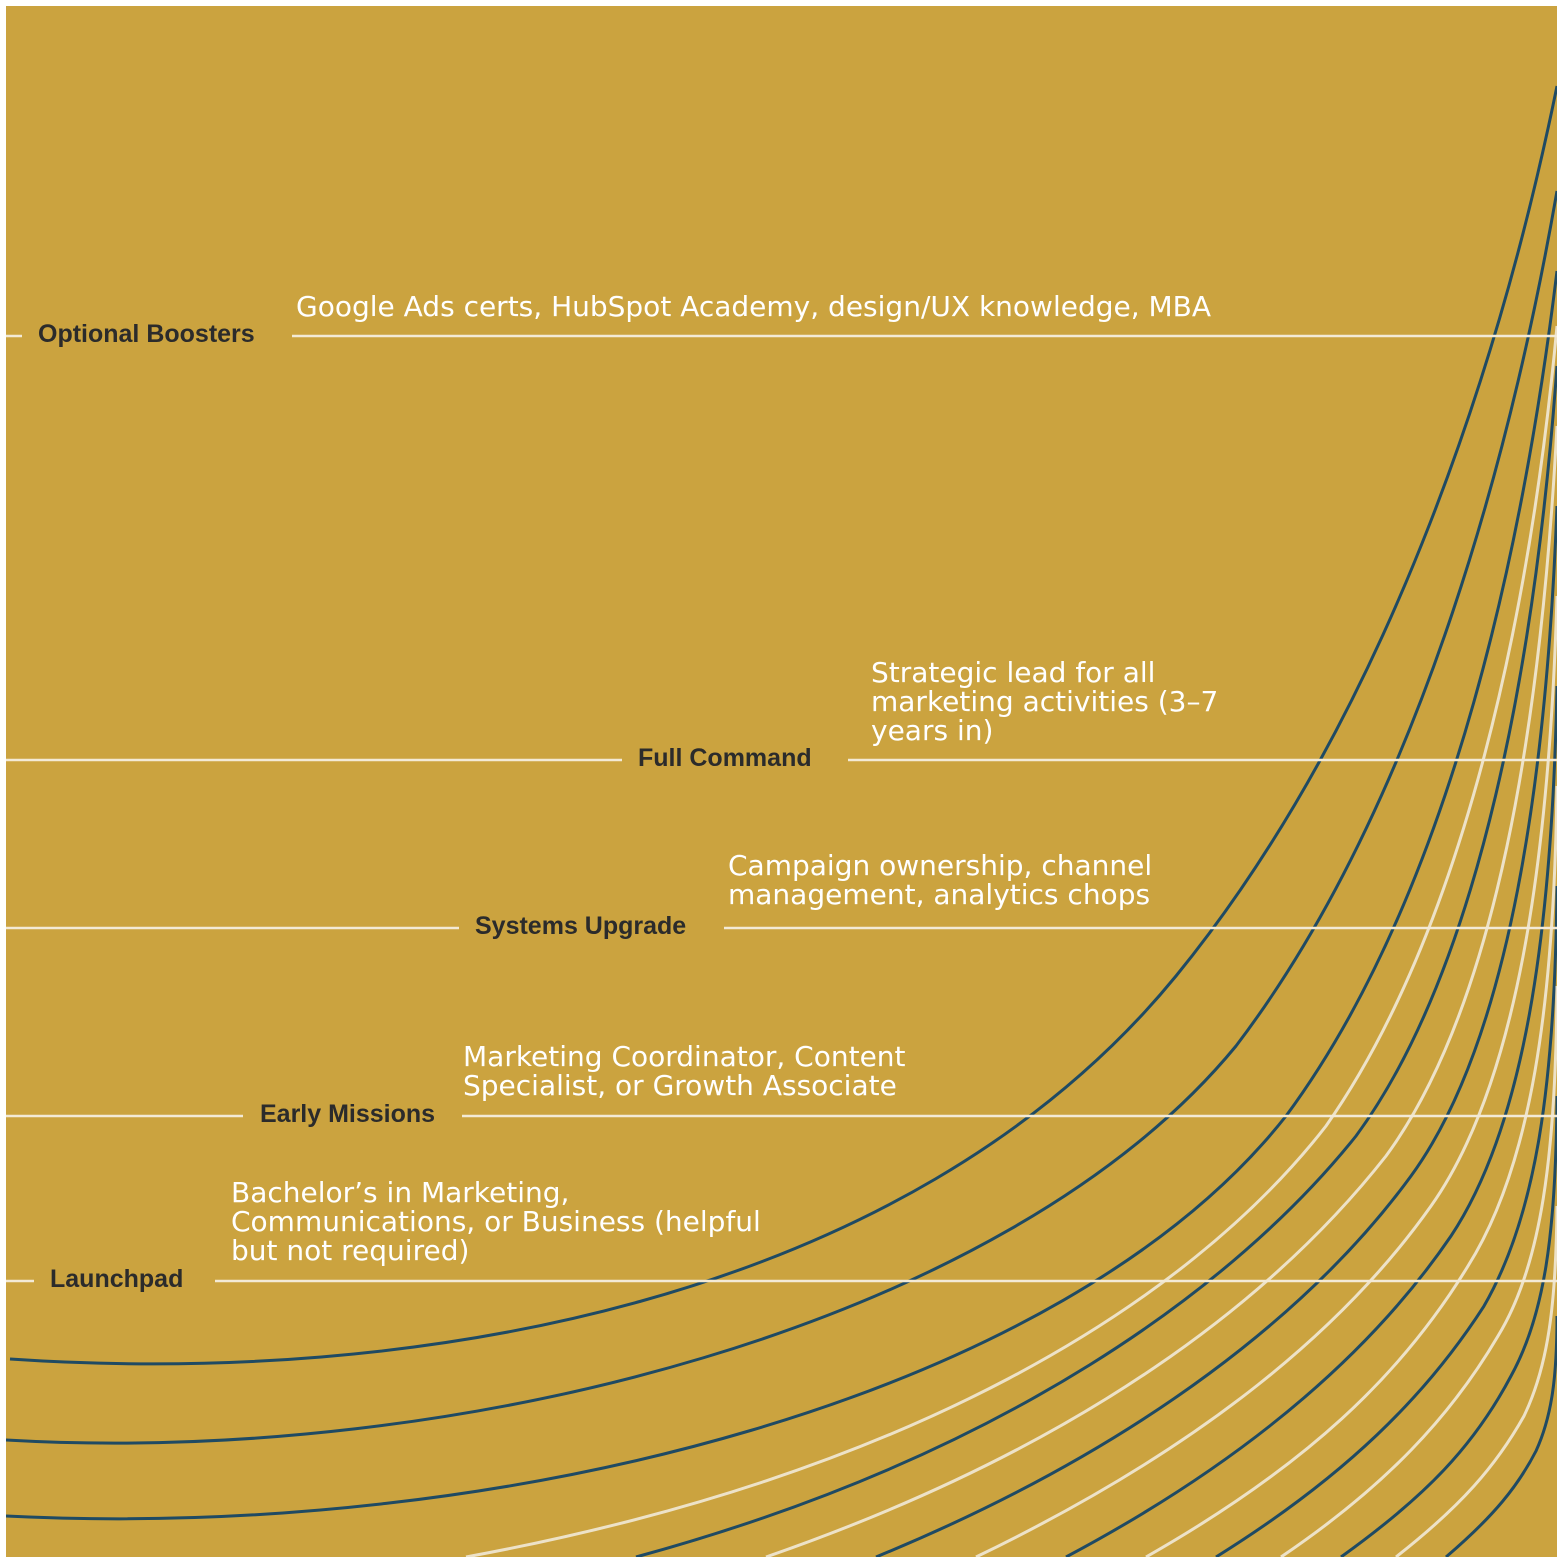  Describe the element at coordinates (117, 1279) in the screenshot. I see `stage-label-launchpad: Launchpad` at that location.